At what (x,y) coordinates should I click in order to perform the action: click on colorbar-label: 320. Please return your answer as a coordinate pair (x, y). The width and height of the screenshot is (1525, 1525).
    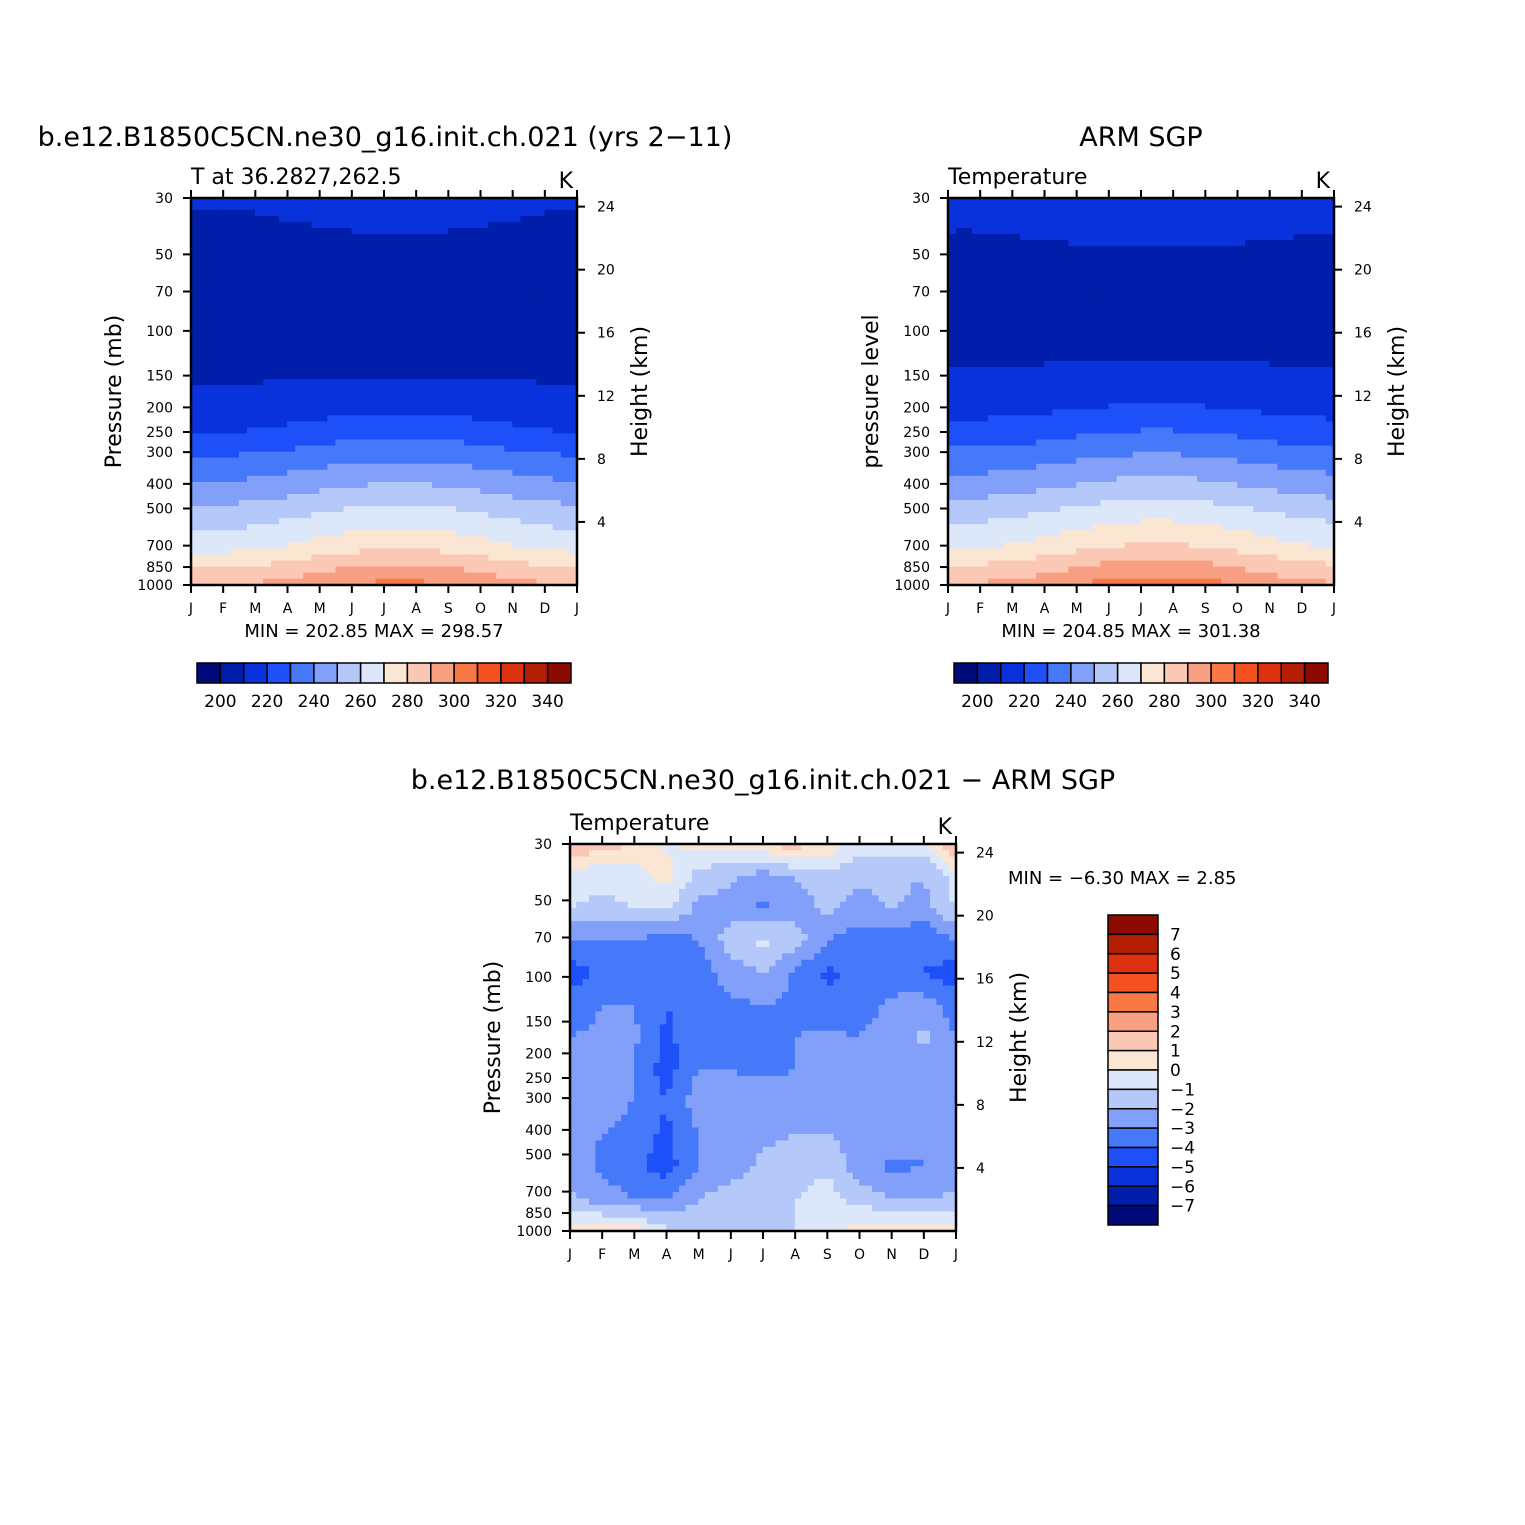
    Looking at the image, I should click on (501, 702).